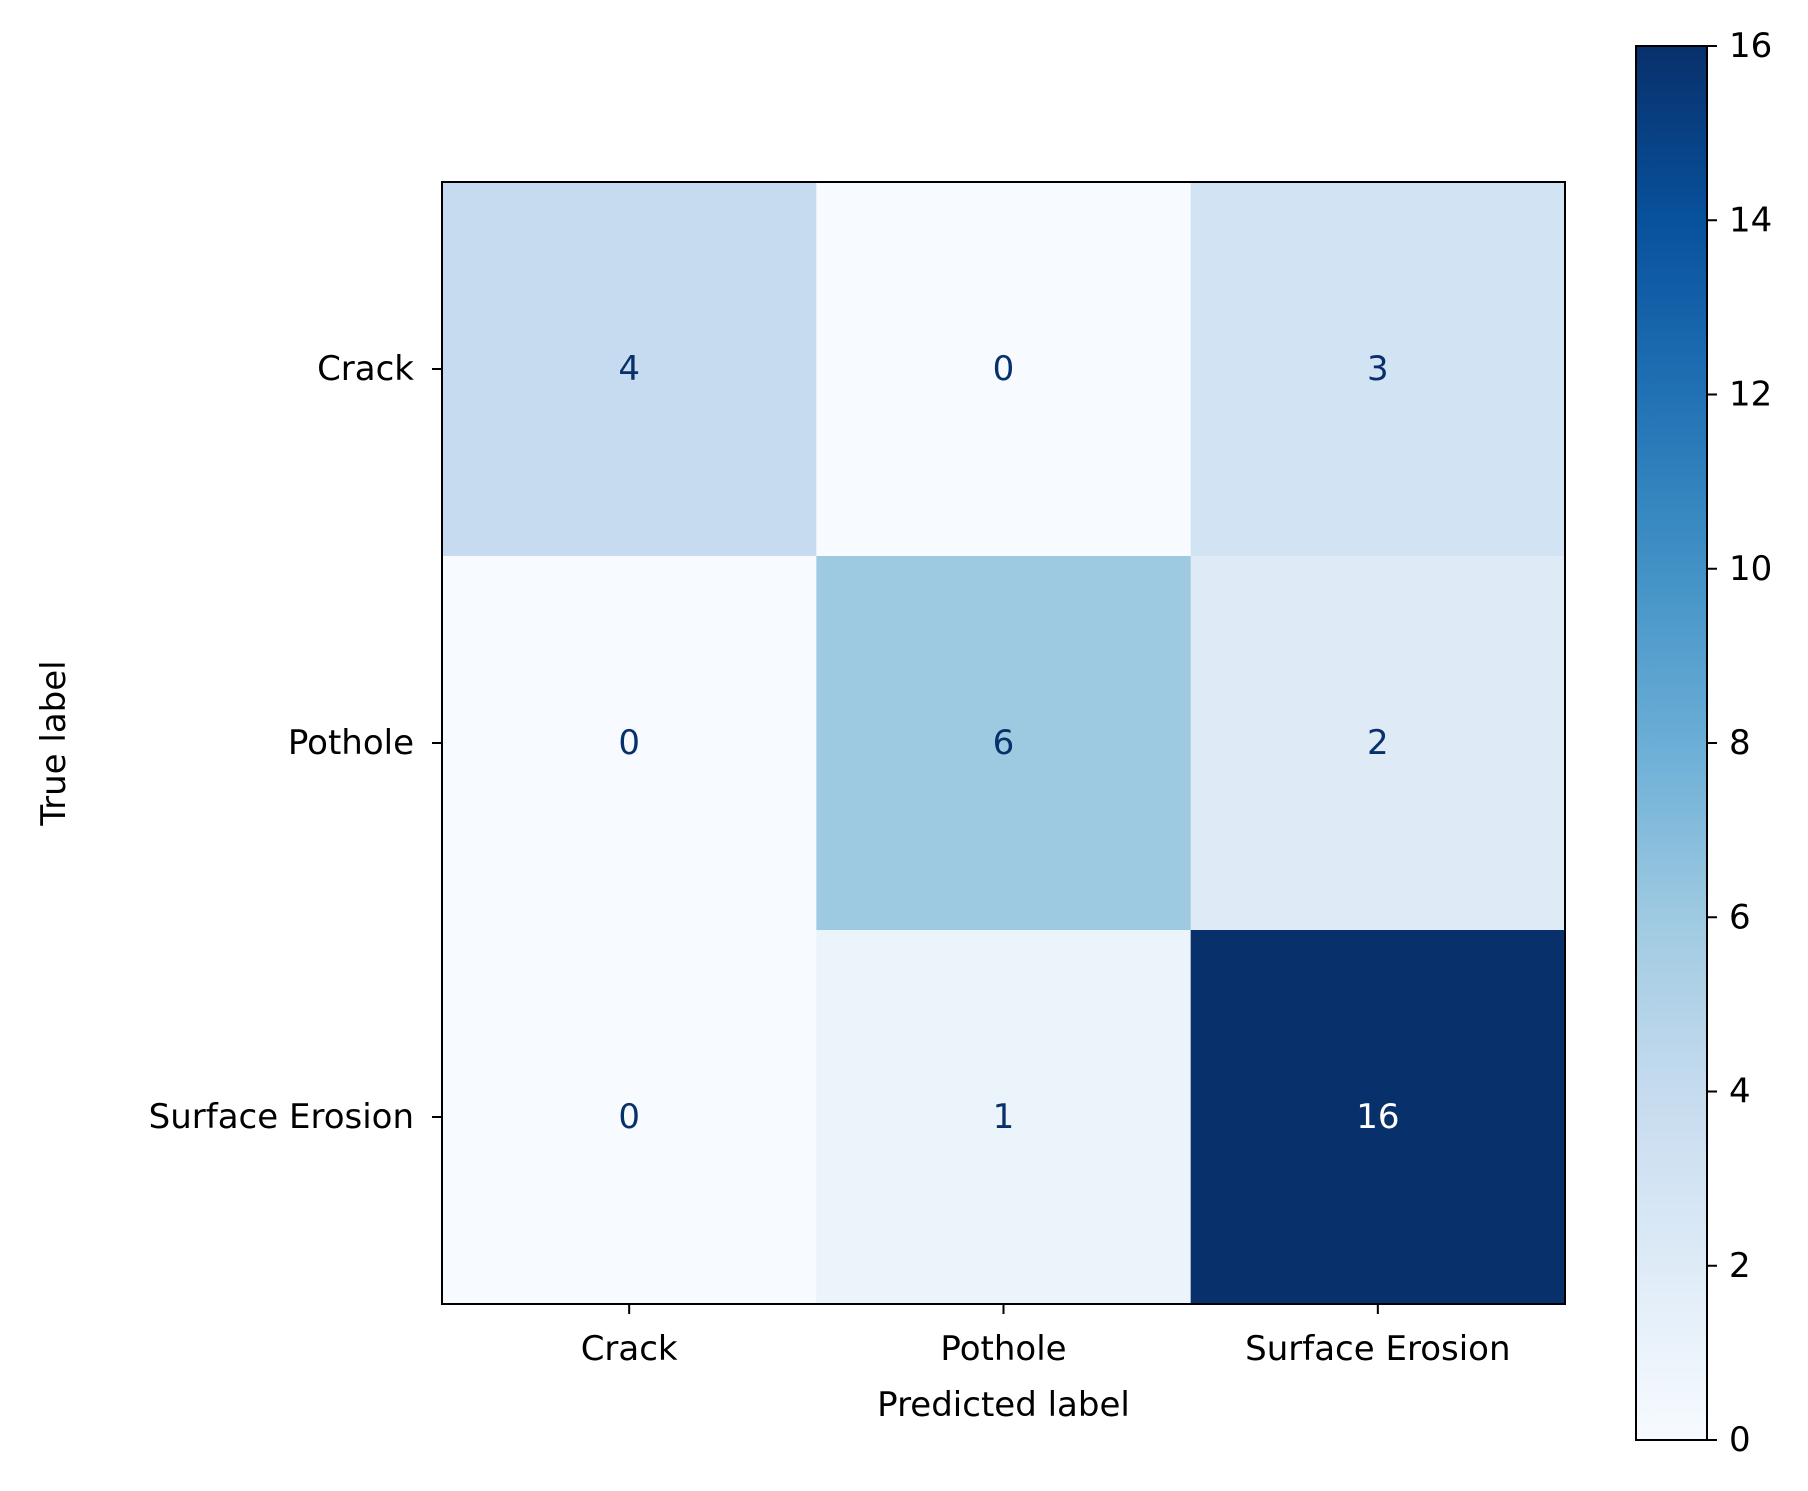  Describe the element at coordinates (1740, 1266) in the screenshot. I see `colorbar-tick-label: 2` at that location.